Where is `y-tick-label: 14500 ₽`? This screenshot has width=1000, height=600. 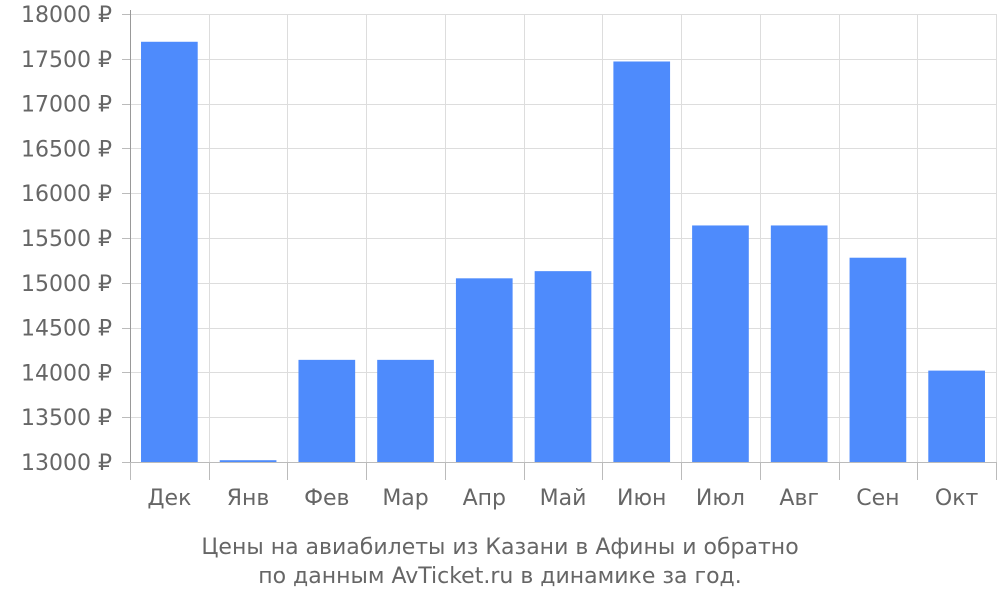 y-tick-label: 14500 ₽ is located at coordinates (66, 329).